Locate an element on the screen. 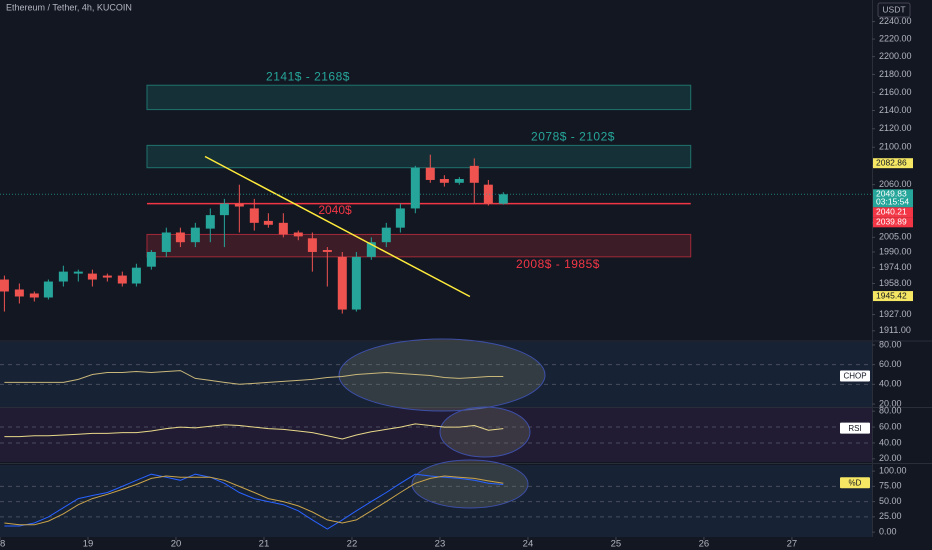  indicator-badge is located at coordinates (855, 428).